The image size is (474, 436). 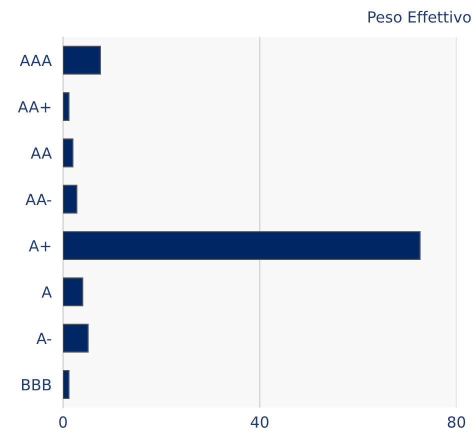 I want to click on y-tick-label: AAA, so click(x=36, y=60).